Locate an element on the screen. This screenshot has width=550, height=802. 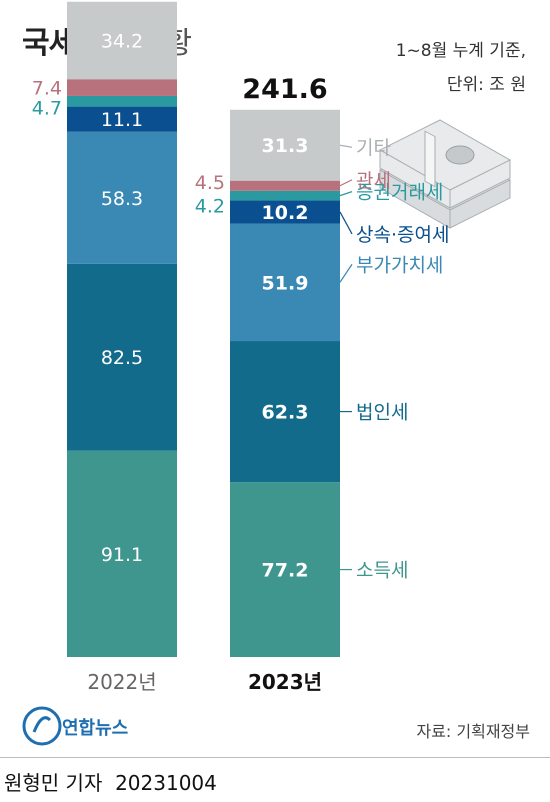
data-label: 4.5 is located at coordinates (210, 183).